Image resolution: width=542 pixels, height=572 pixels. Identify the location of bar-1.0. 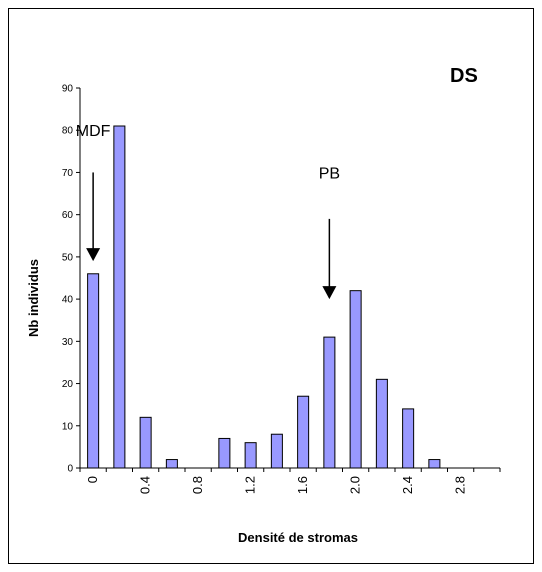
(224, 453).